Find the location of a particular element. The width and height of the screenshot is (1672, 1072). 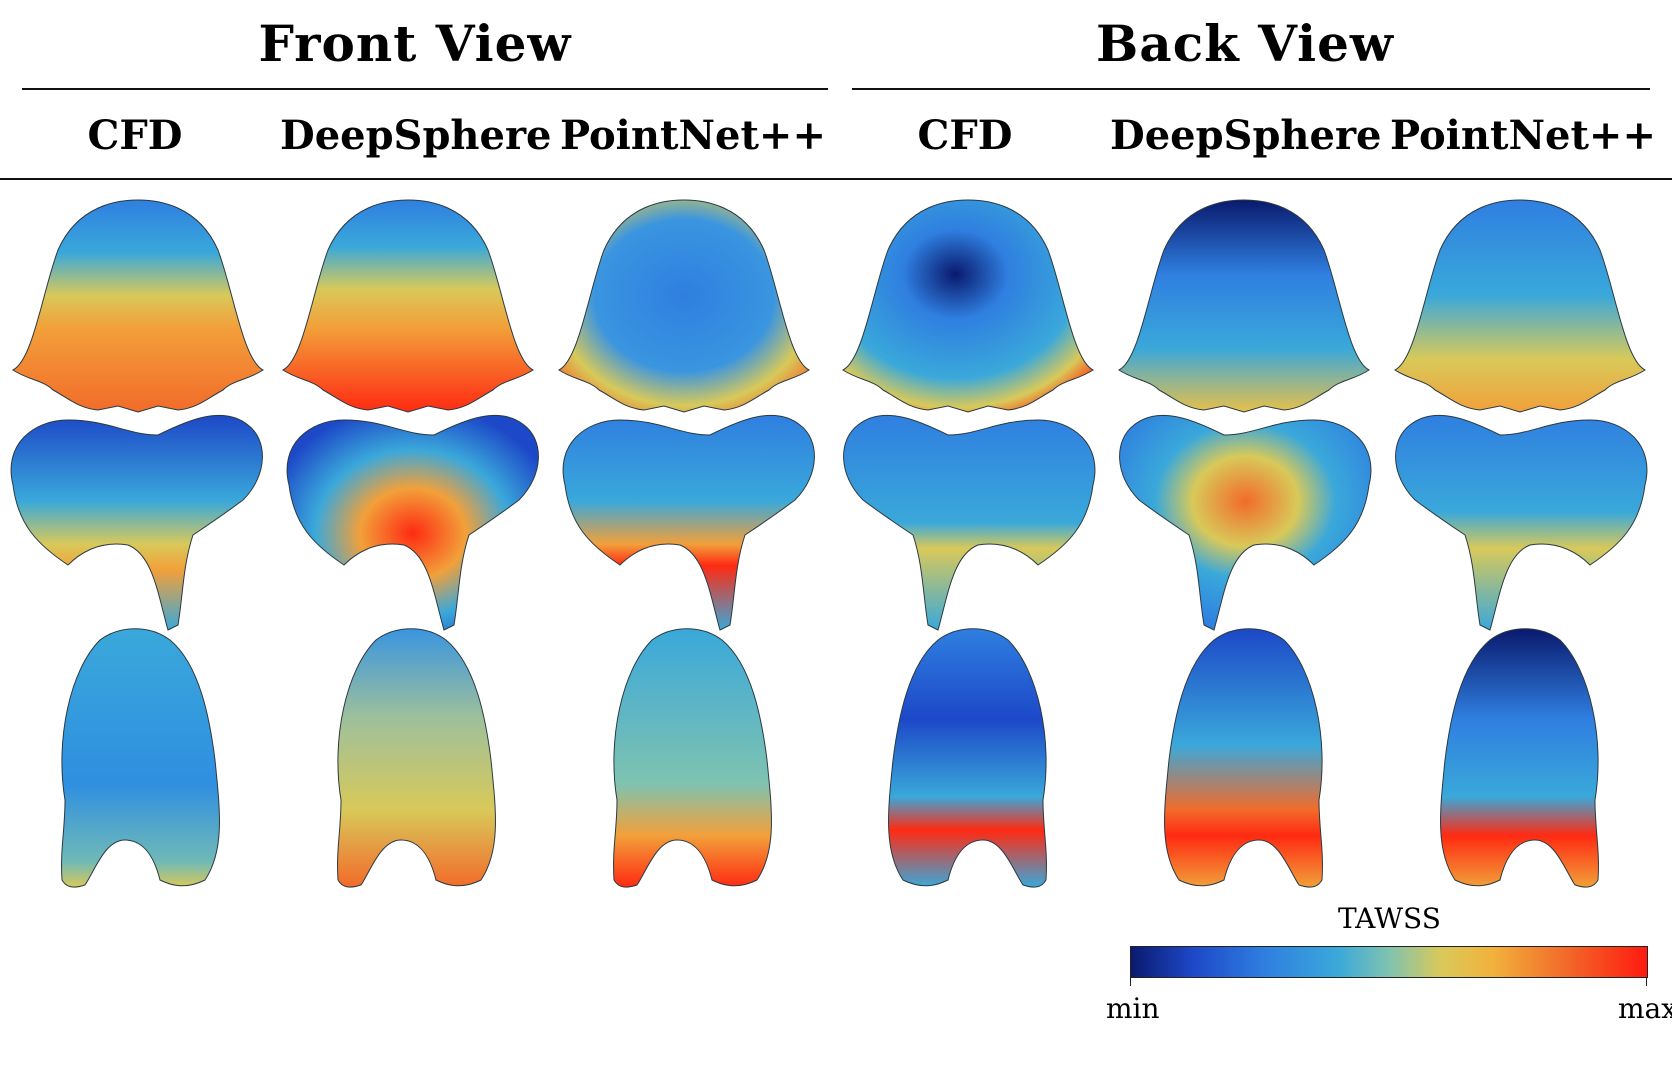

rendering-cap-deepsphere-front is located at coordinates (408, 306).